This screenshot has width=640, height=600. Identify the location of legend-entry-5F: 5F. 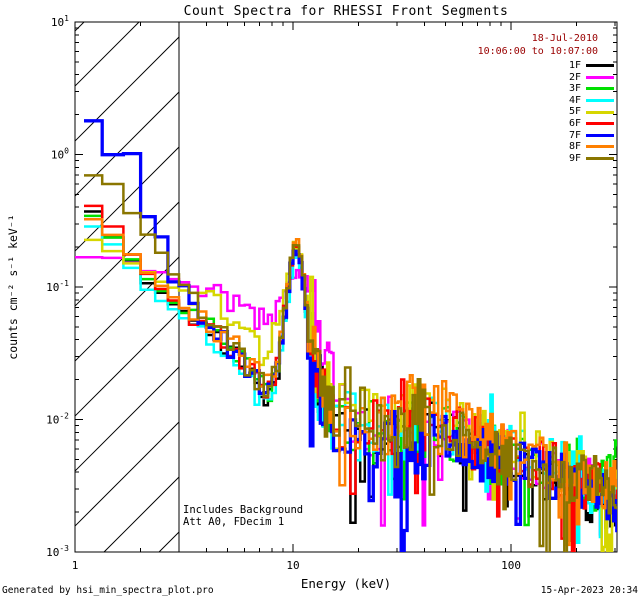
(537, 112).